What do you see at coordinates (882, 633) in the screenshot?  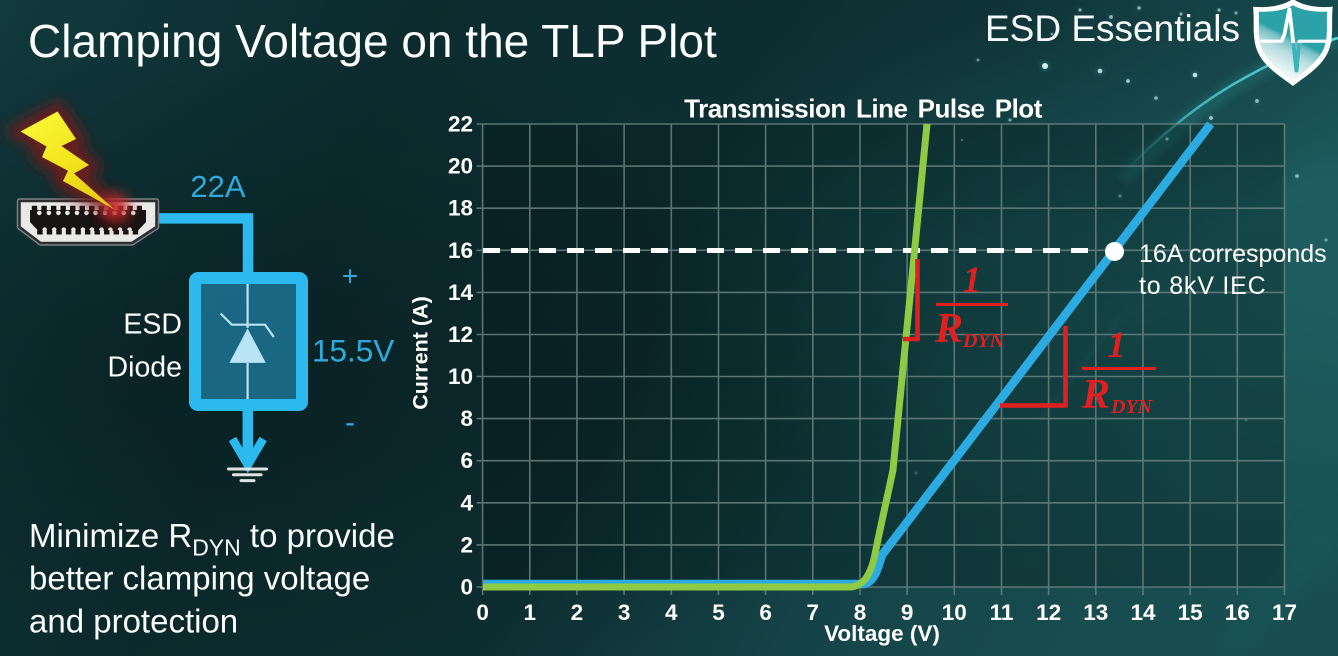 I see `svg-text: Voltage (V)` at bounding box center [882, 633].